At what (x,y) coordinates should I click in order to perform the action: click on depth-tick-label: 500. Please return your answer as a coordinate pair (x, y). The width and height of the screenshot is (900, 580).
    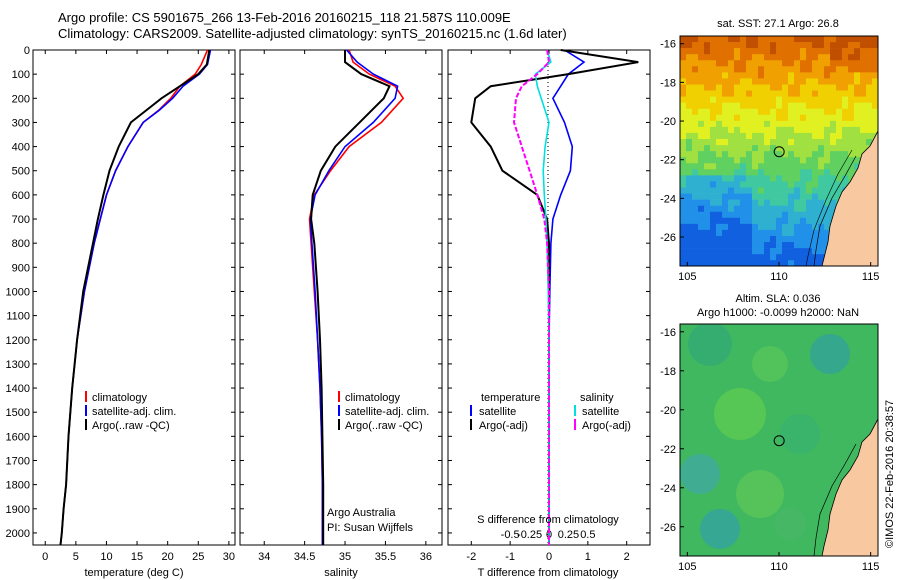
    Looking at the image, I should click on (21, 172).